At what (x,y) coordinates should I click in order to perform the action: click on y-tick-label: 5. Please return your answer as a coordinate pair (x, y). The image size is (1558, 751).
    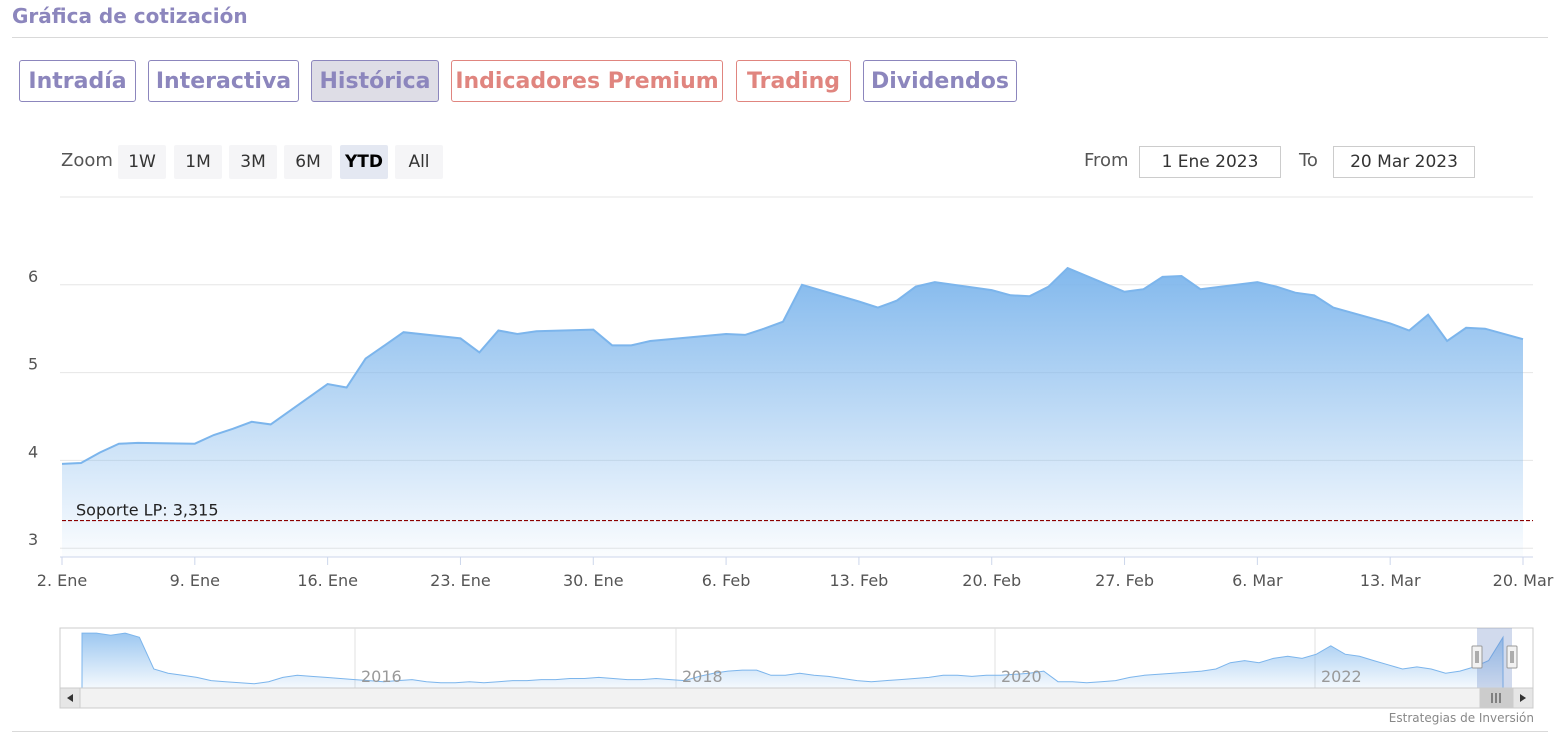
    Looking at the image, I should click on (33, 364).